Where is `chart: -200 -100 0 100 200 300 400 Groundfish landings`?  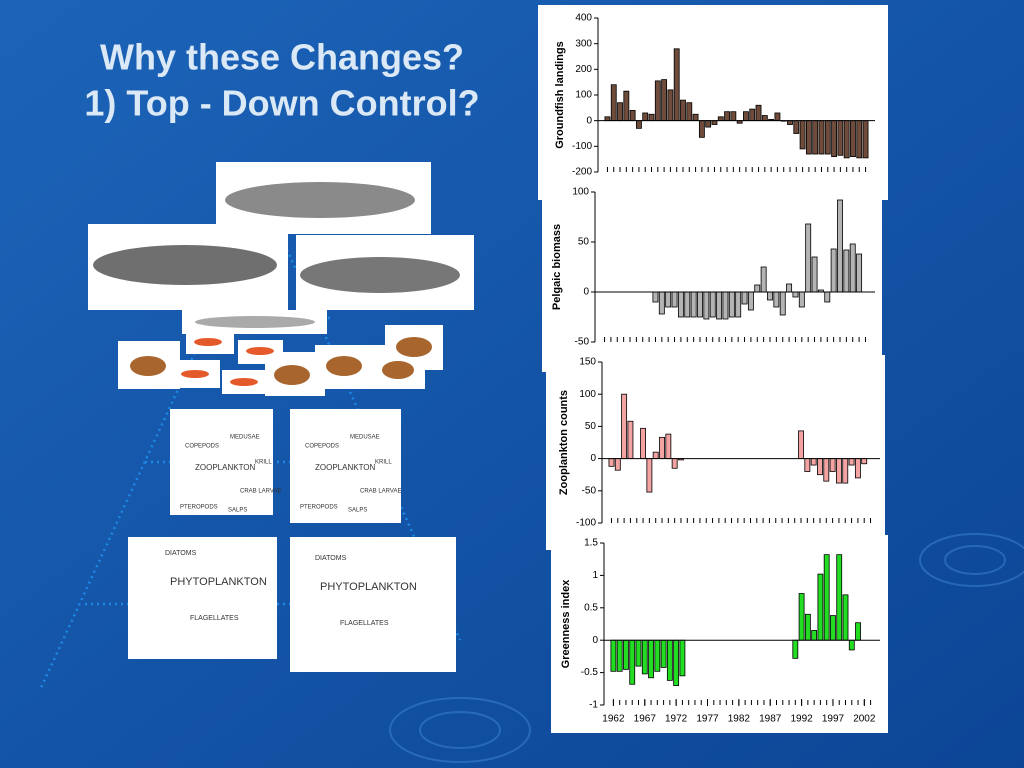
chart: -200 -100 0 100 200 300 400 Groundfish landings is located at coordinates (713, 102).